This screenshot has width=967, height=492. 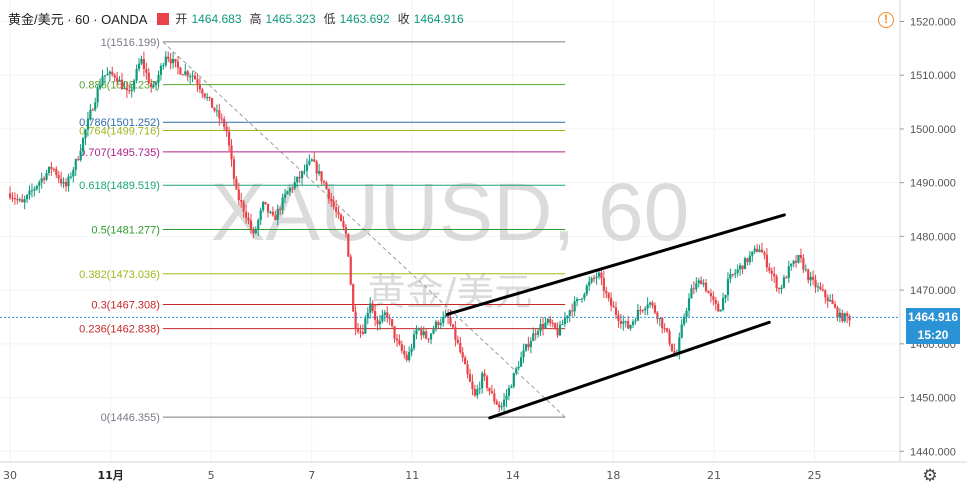 What do you see at coordinates (933, 237) in the screenshot?
I see `price-tick-label: 1480.000` at bounding box center [933, 237].